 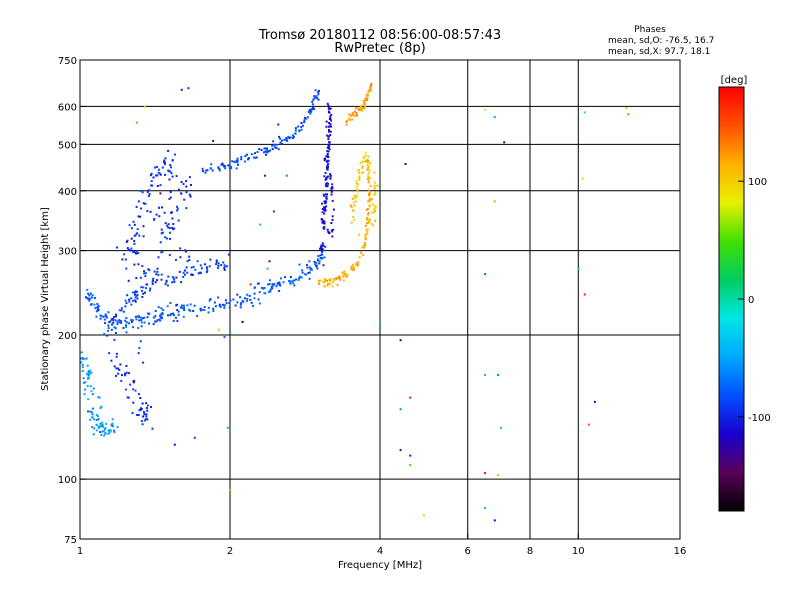 I want to click on colorbar-tick-label: 100, so click(x=757, y=182).